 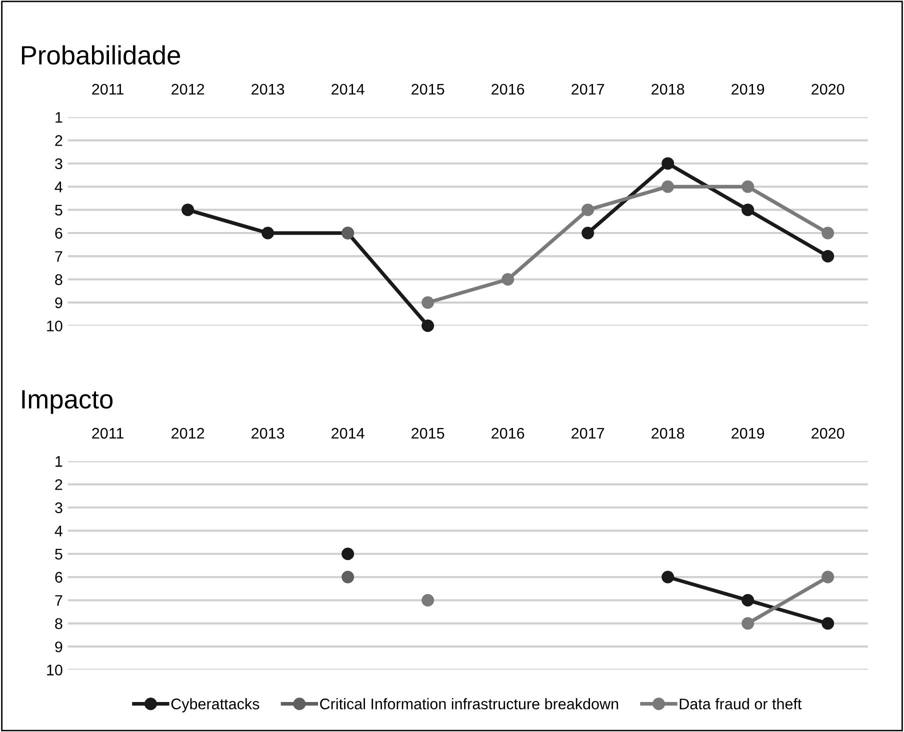 What do you see at coordinates (215, 705) in the screenshot?
I see `legend-label: Cyberattacks` at bounding box center [215, 705].